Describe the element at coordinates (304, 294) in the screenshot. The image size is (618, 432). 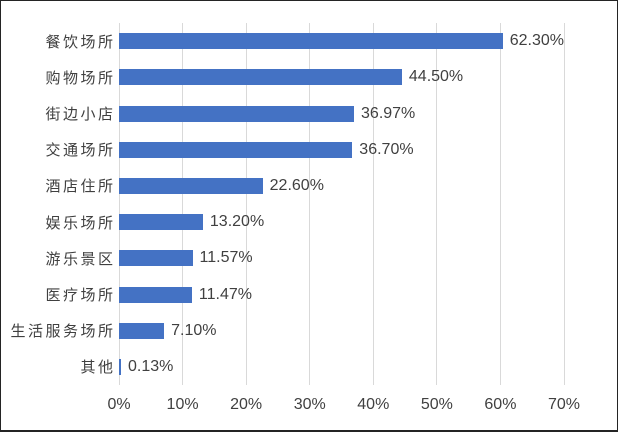
I see `bar-row: 医疗场所 11.47%` at that location.